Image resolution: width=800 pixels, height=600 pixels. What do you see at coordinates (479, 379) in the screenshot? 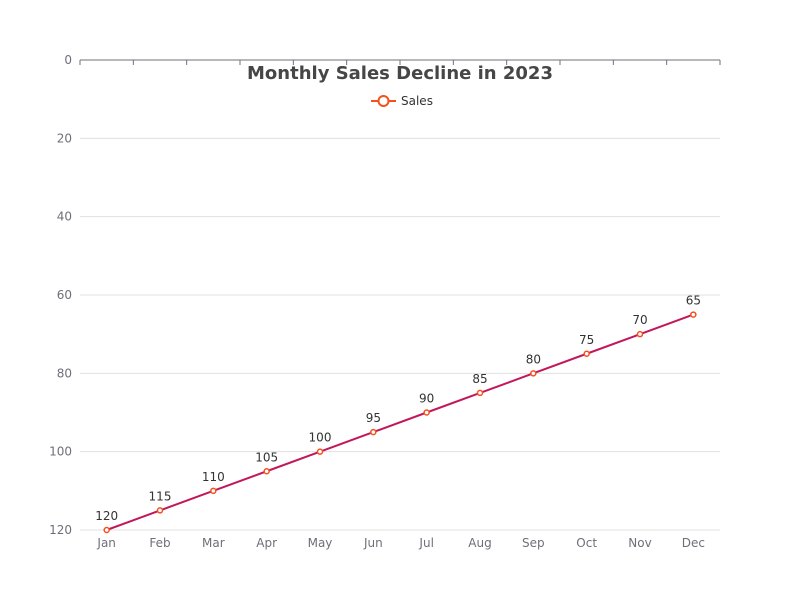
I see `data-label: 85` at bounding box center [479, 379].